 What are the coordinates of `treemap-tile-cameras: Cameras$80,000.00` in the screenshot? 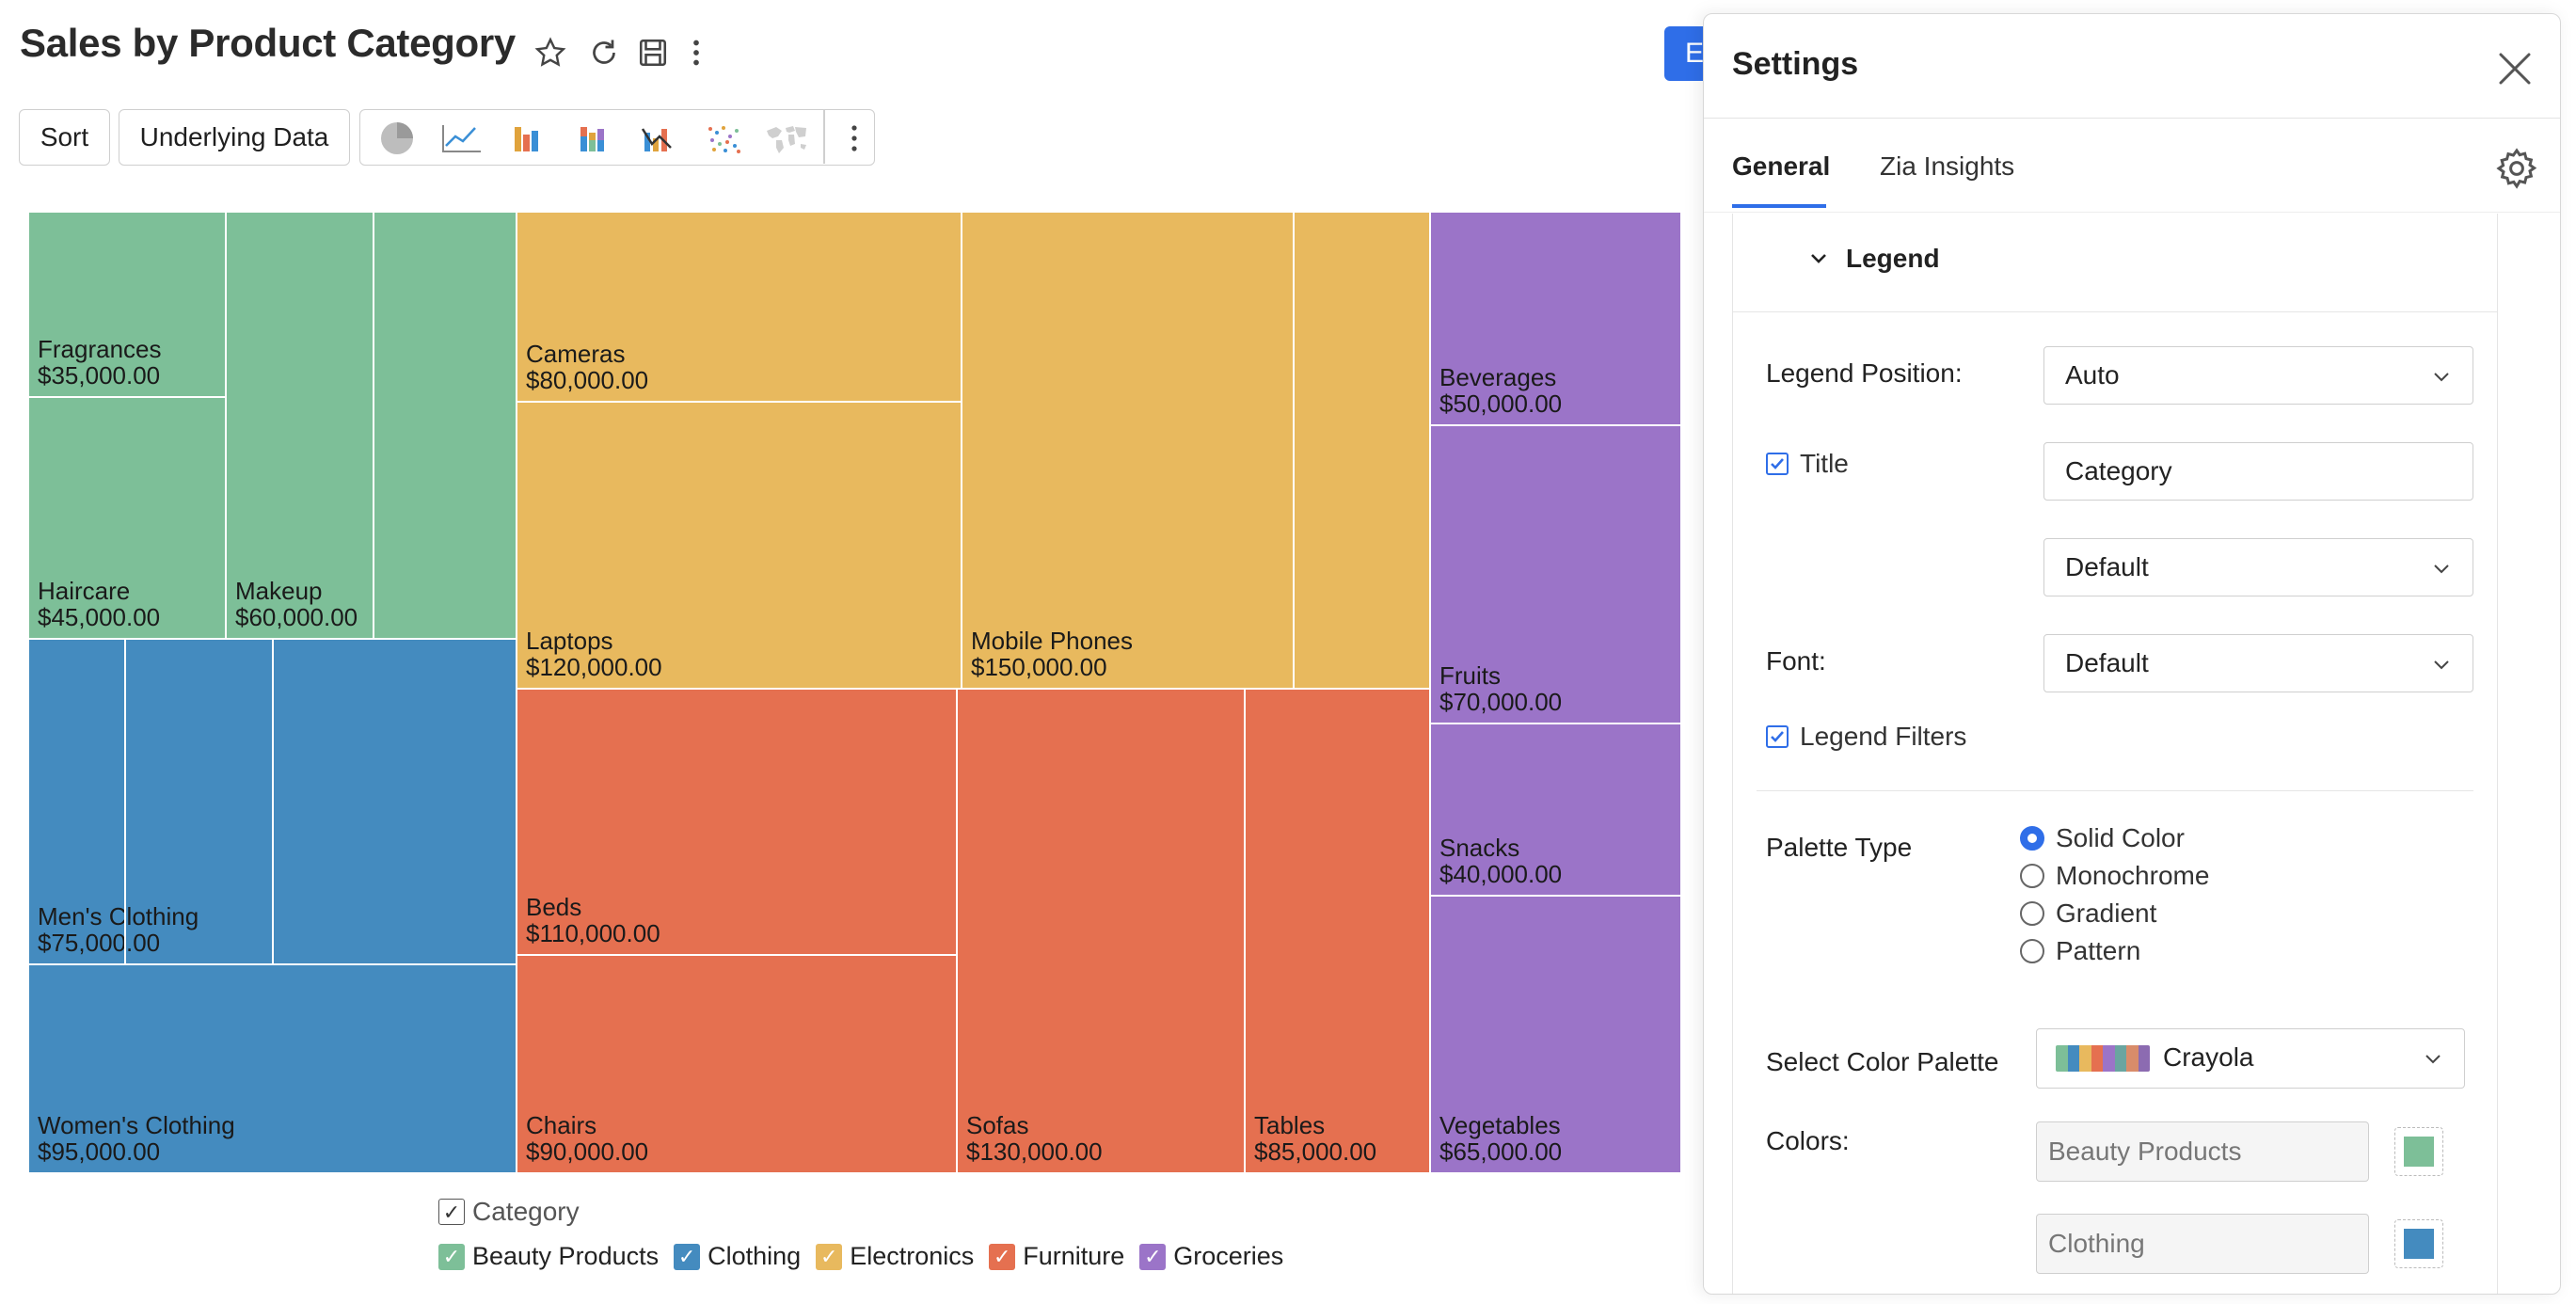 It's located at (739, 307).